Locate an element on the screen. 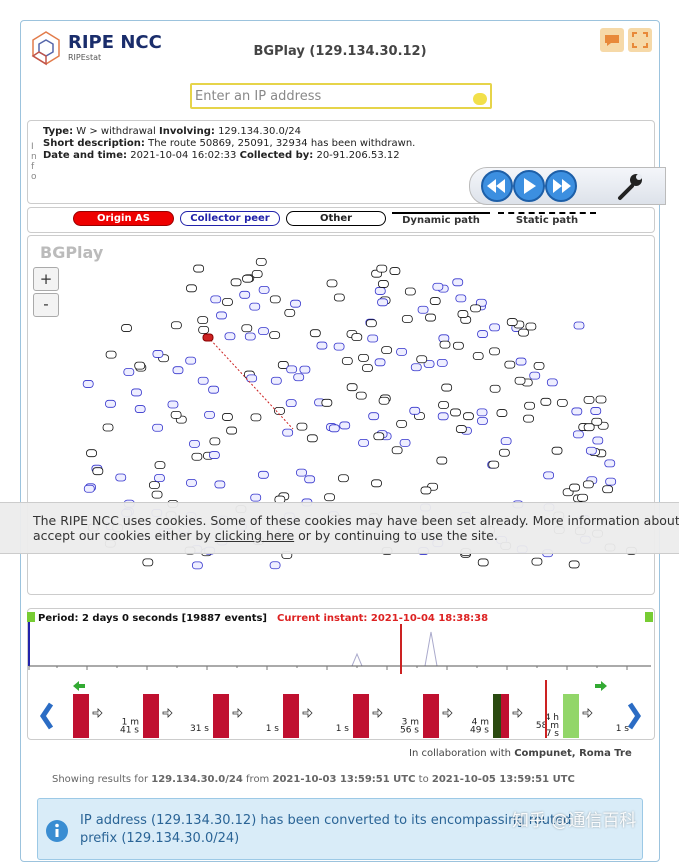 The height and width of the screenshot is (862, 679). forward-button is located at coordinates (561, 186).